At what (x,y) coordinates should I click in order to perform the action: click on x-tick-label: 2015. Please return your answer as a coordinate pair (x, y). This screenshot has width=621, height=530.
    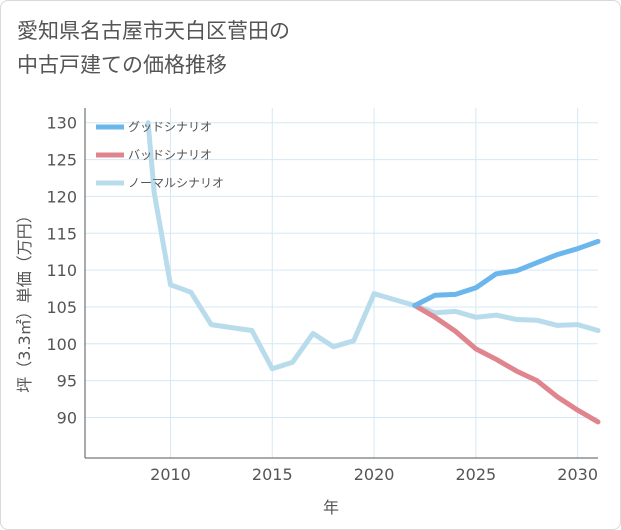
    Looking at the image, I should click on (272, 474).